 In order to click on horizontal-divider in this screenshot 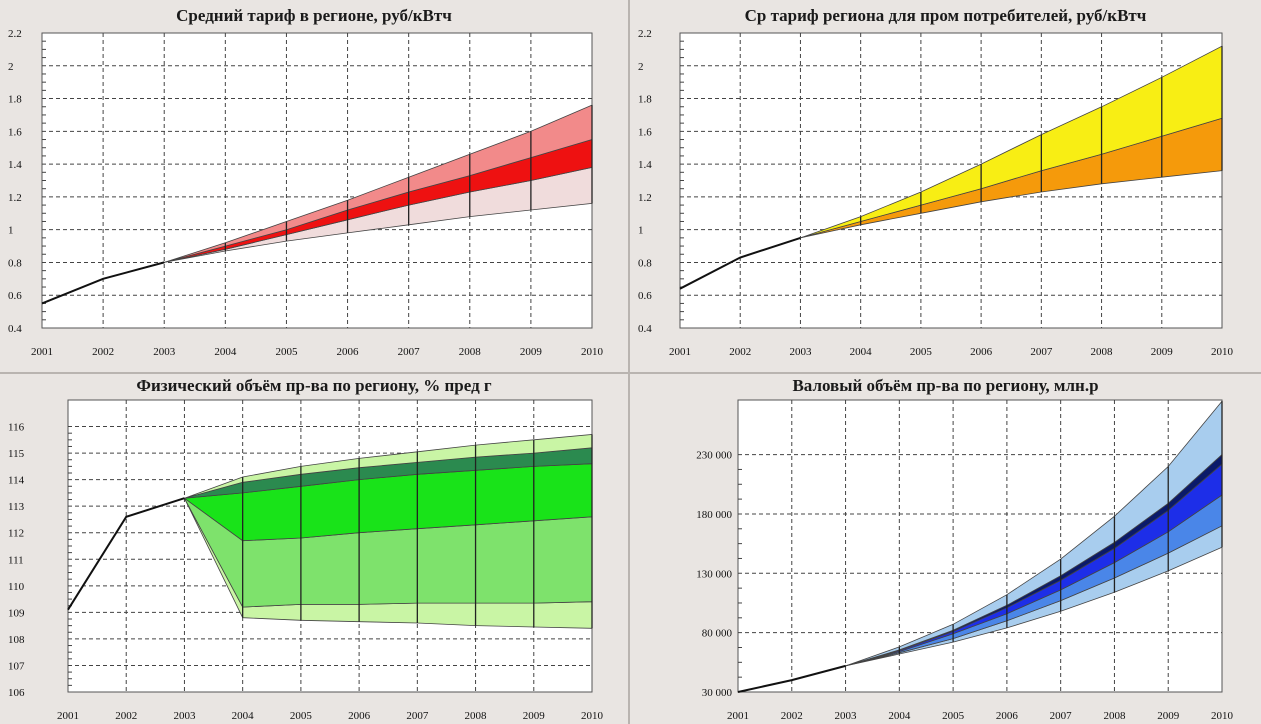, I will do `click(630, 373)`.